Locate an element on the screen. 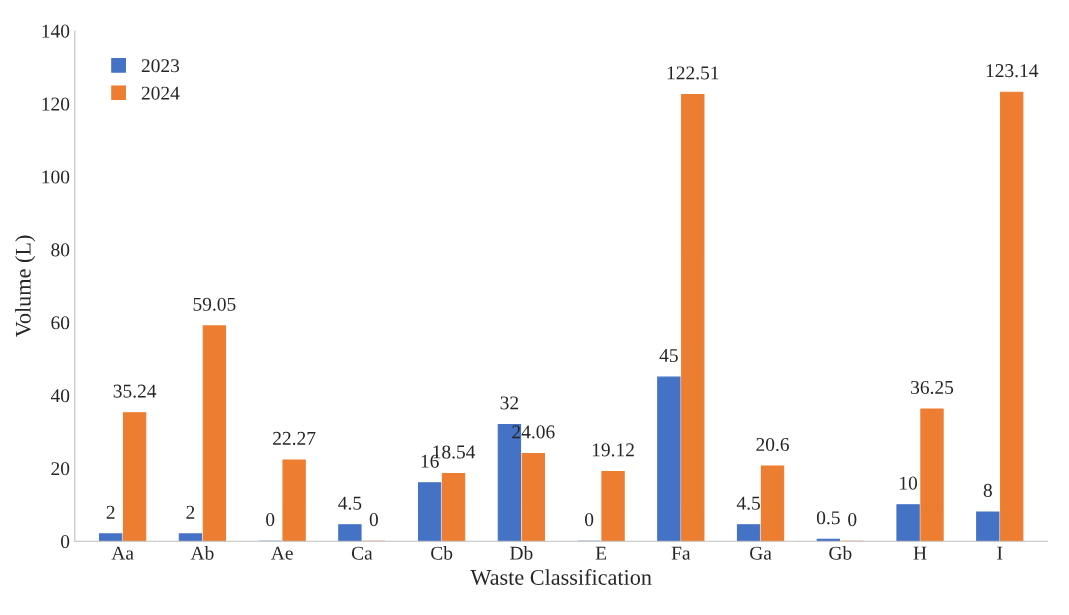 The height and width of the screenshot is (615, 1069). data-label: 122.51 is located at coordinates (693, 73).